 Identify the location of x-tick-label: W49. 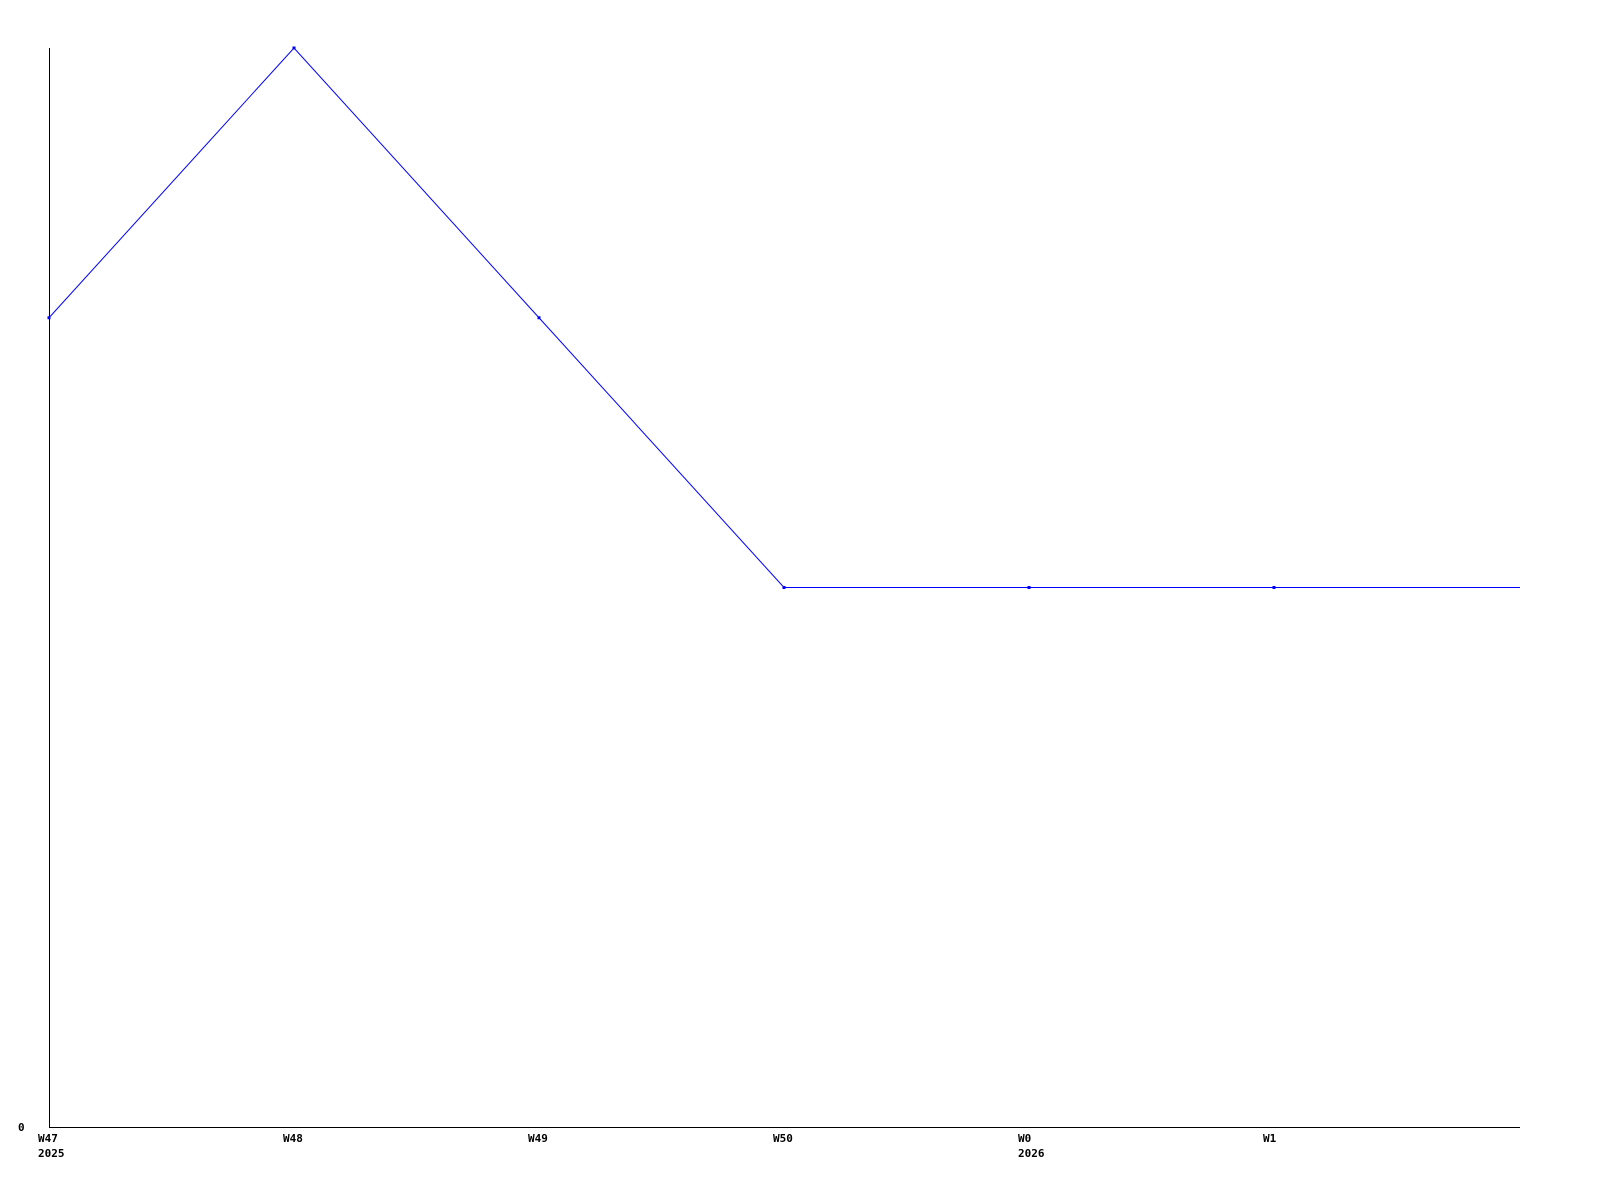
(538, 1138).